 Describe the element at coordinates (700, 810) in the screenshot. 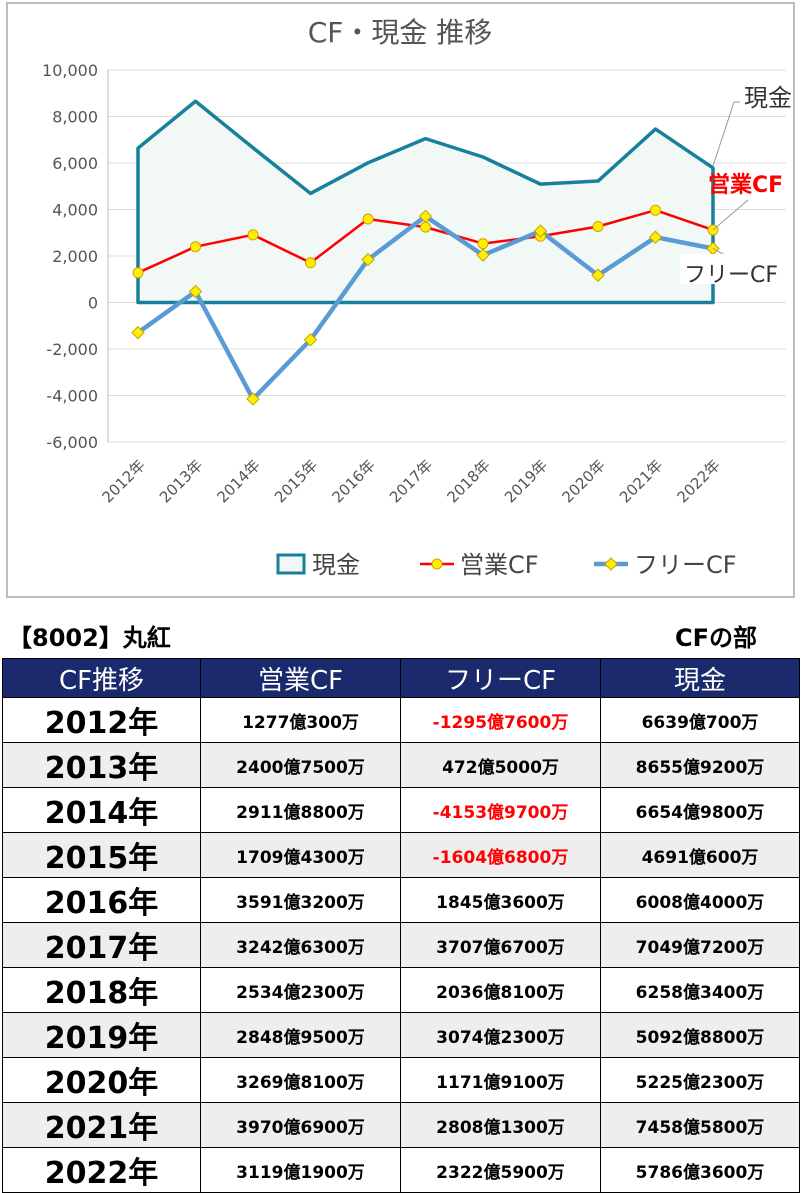

I see `cash-cell: 6654億9800万` at that location.